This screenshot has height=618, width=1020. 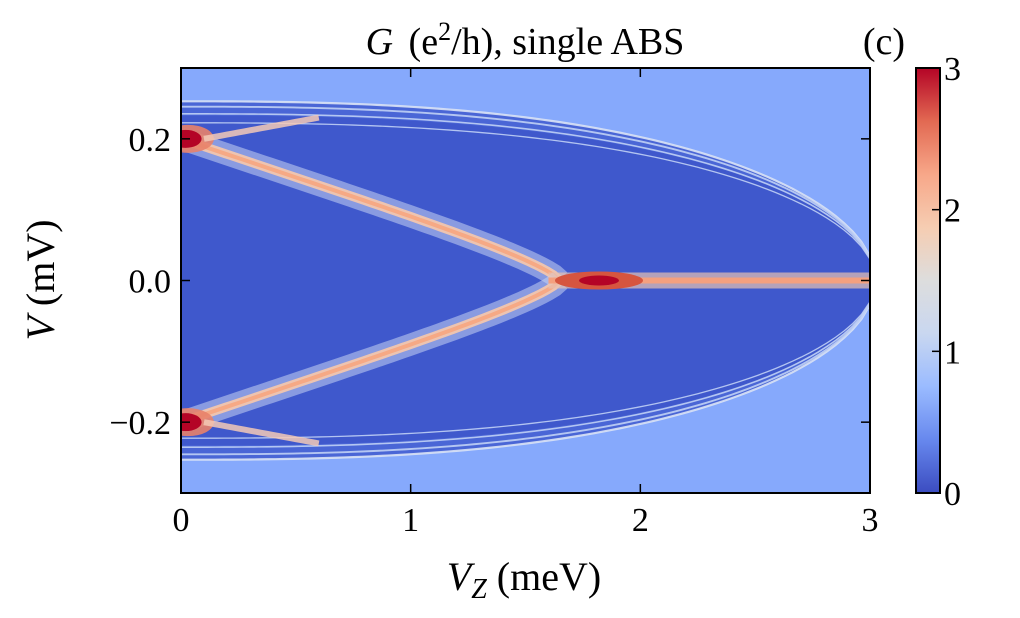 What do you see at coordinates (928, 280) in the screenshot?
I see `colorbar` at bounding box center [928, 280].